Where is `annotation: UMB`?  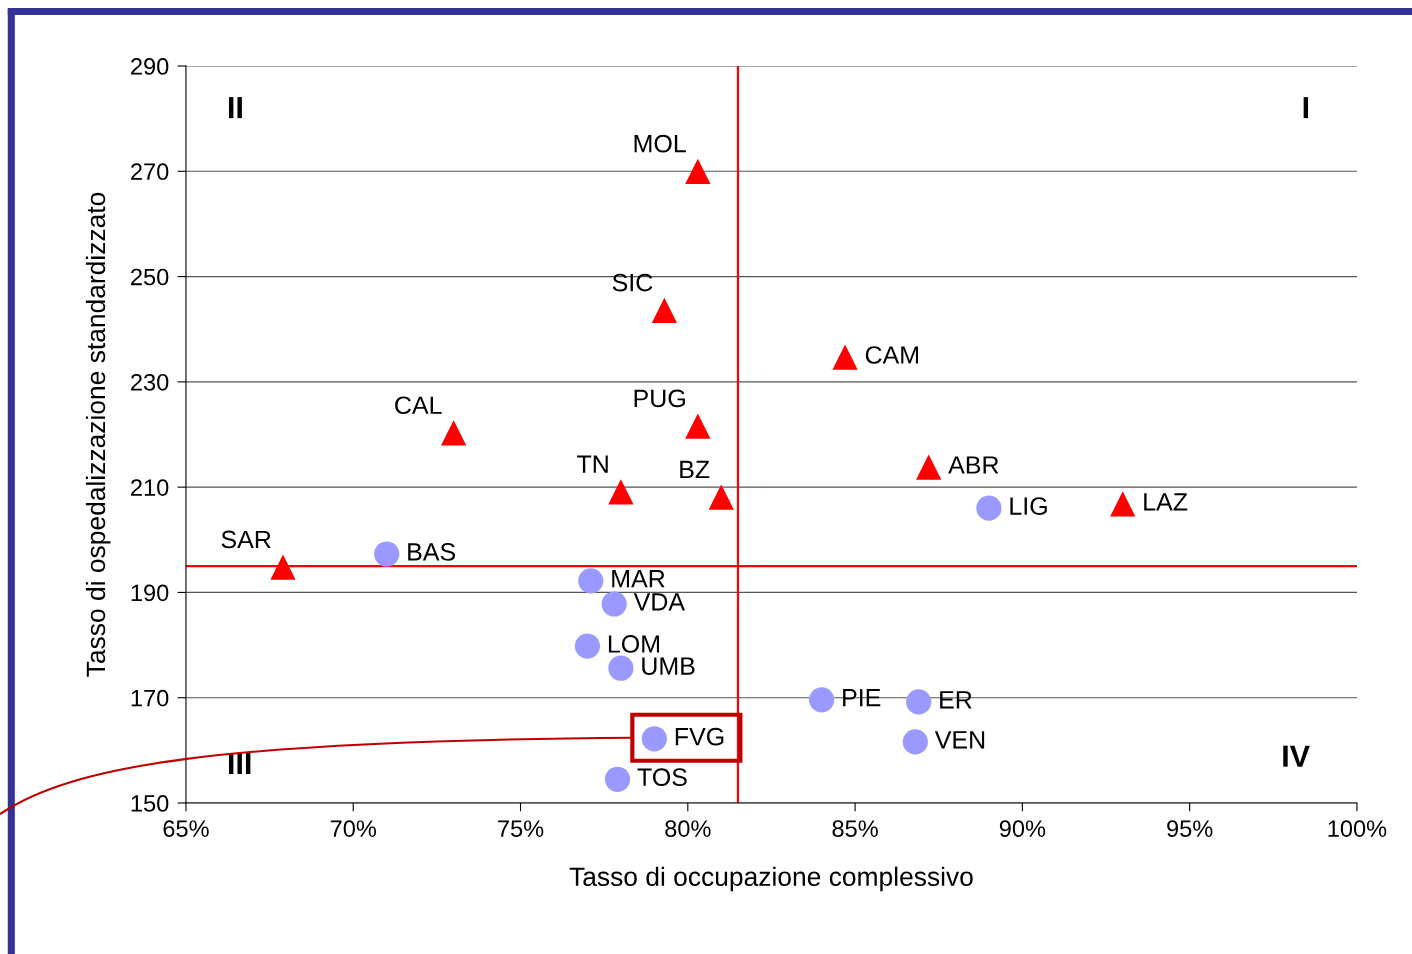
annotation: UMB is located at coordinates (668, 666).